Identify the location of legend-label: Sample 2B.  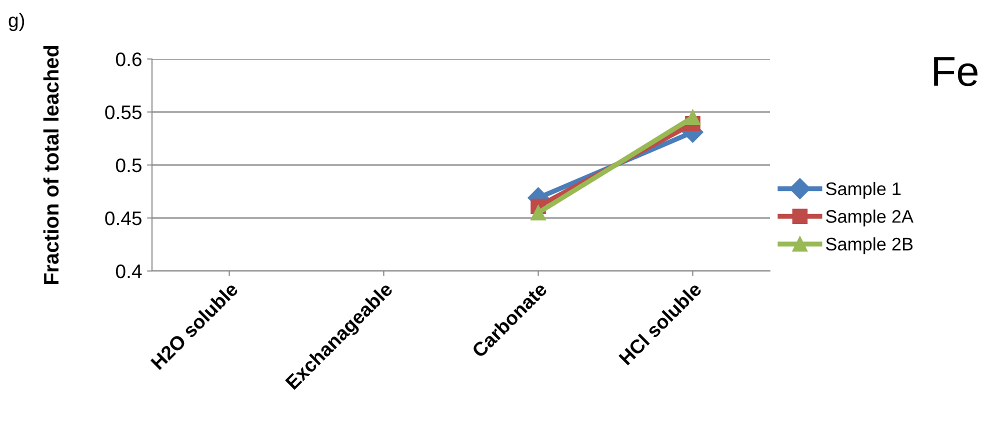
(869, 245).